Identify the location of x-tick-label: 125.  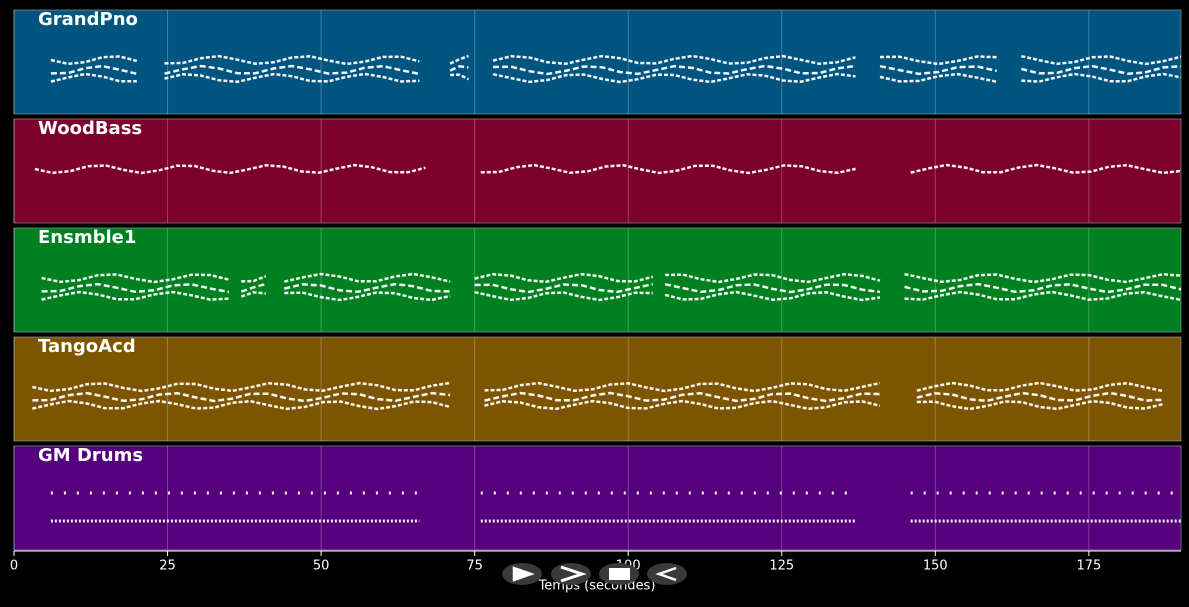
(781, 566).